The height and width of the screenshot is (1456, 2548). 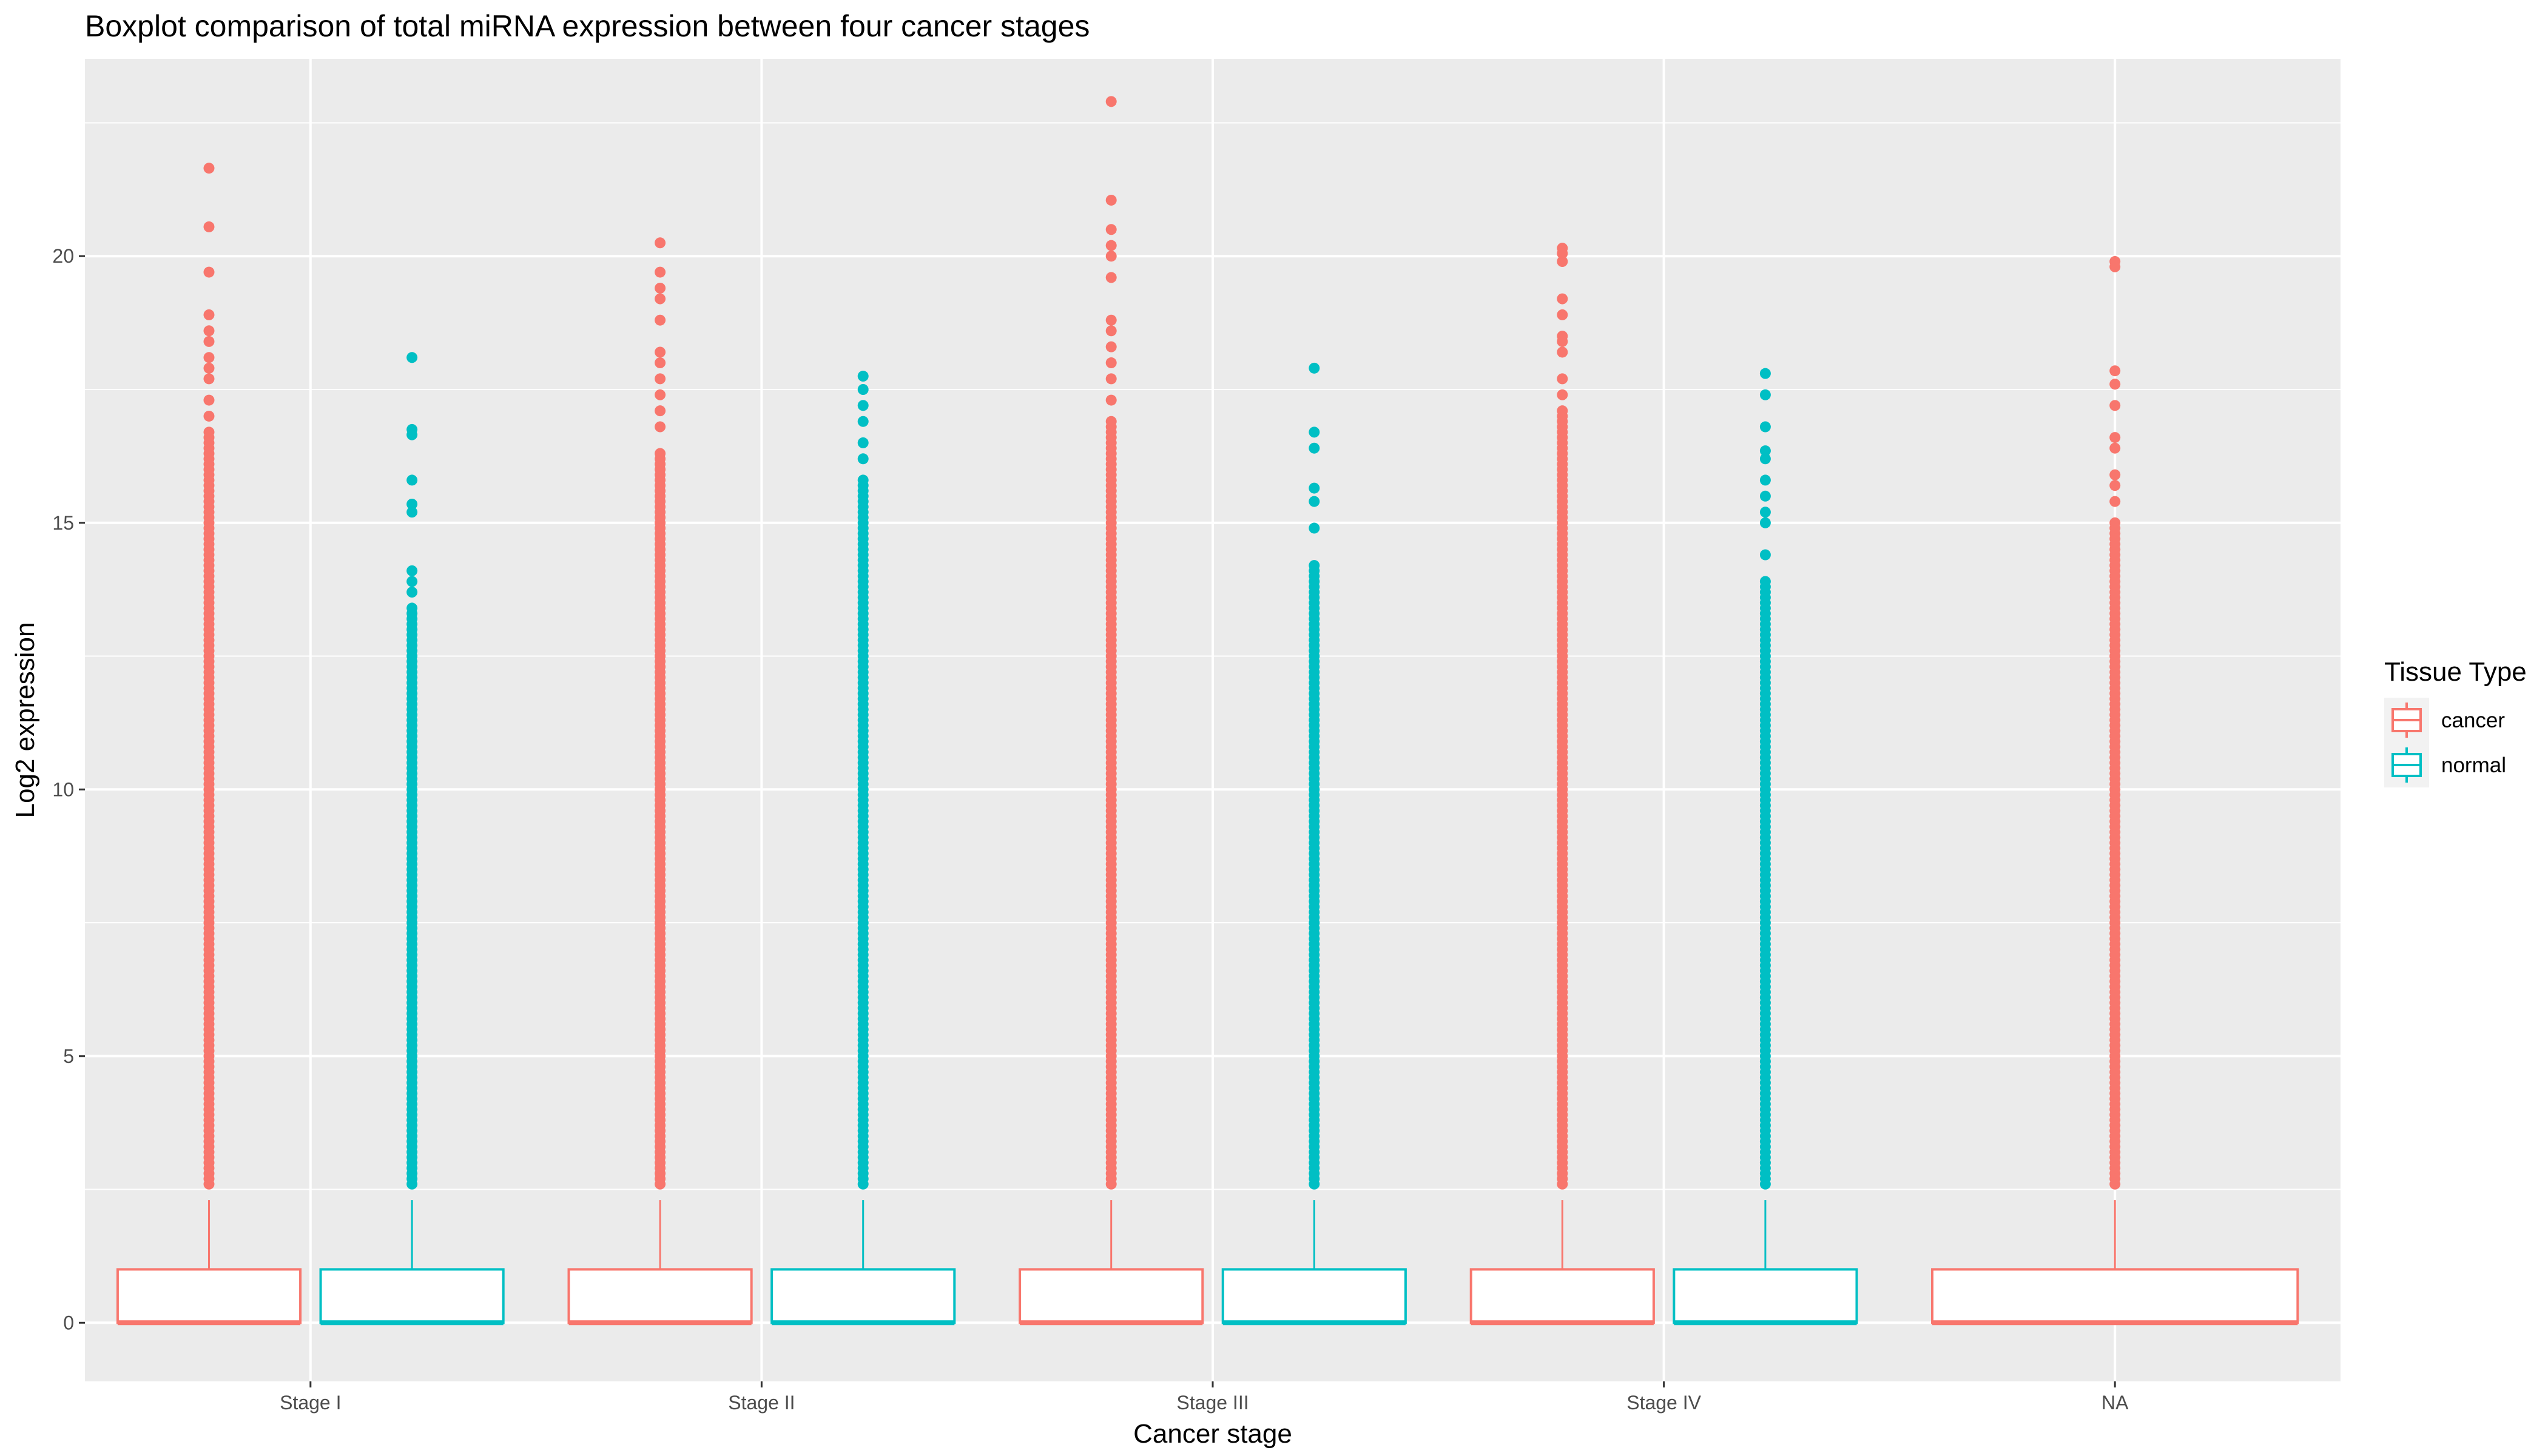 I want to click on y-tick-label: 10, so click(x=63, y=789).